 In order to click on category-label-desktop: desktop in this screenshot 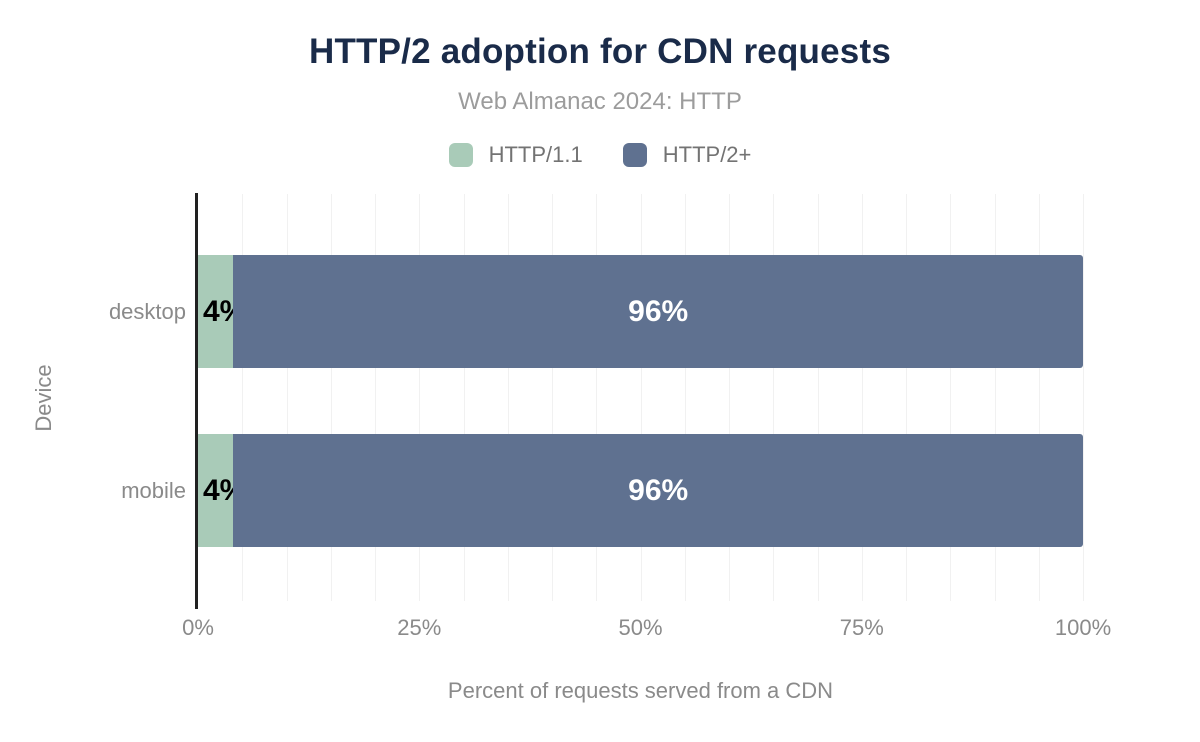, I will do `click(147, 311)`.